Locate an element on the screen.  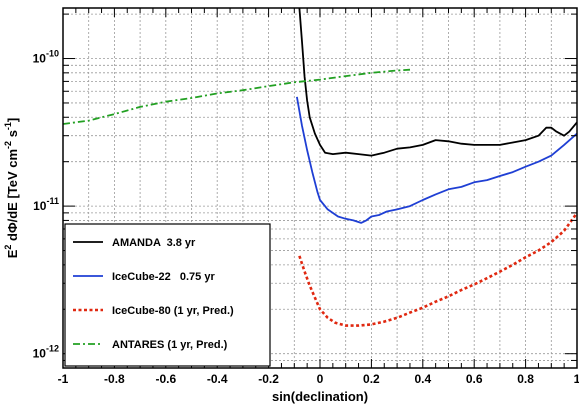
x-tick-label: 0.6 is located at coordinates (474, 379).